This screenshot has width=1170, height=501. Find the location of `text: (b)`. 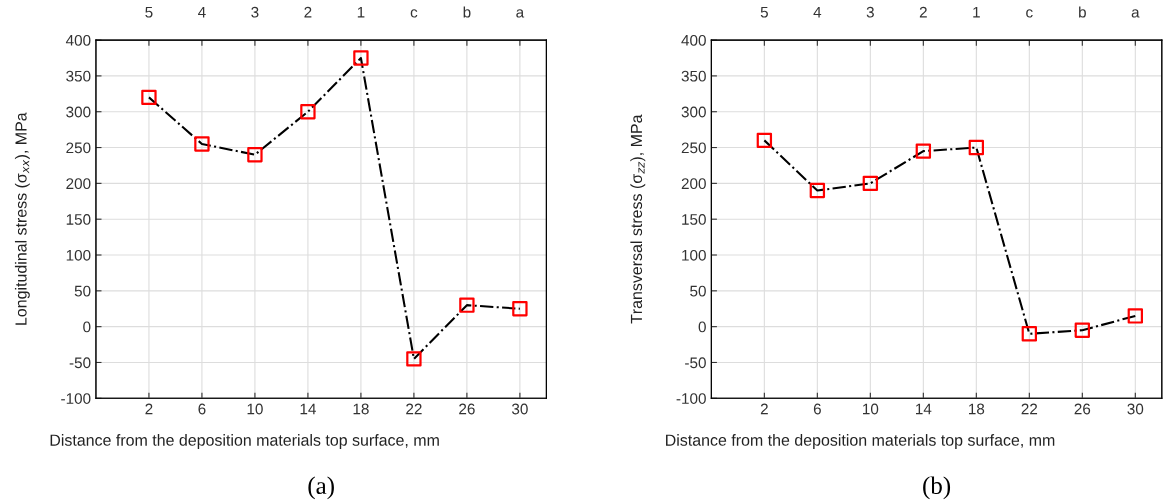

text: (b) is located at coordinates (937, 488).